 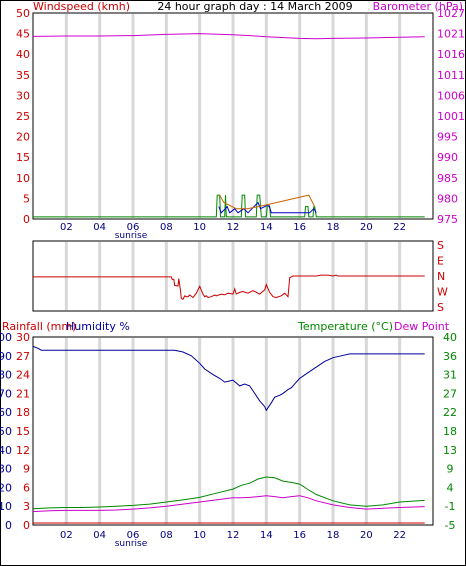 I want to click on y-tick-label: 90, so click(x=6, y=356).